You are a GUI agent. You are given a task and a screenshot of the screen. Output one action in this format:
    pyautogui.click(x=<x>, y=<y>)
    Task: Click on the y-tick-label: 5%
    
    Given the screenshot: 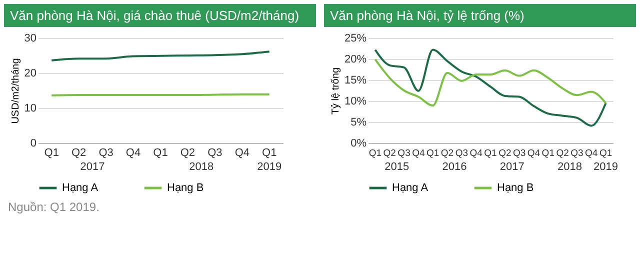 What is the action you would take?
    pyautogui.click(x=358, y=122)
    